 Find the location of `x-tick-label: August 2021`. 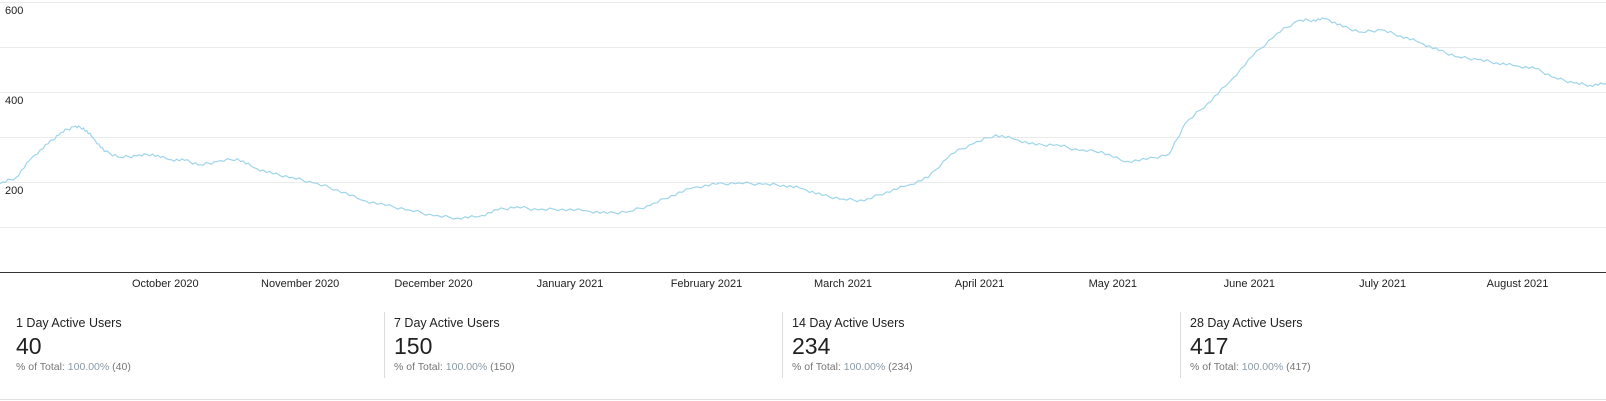

x-tick-label: August 2021 is located at coordinates (1518, 284).